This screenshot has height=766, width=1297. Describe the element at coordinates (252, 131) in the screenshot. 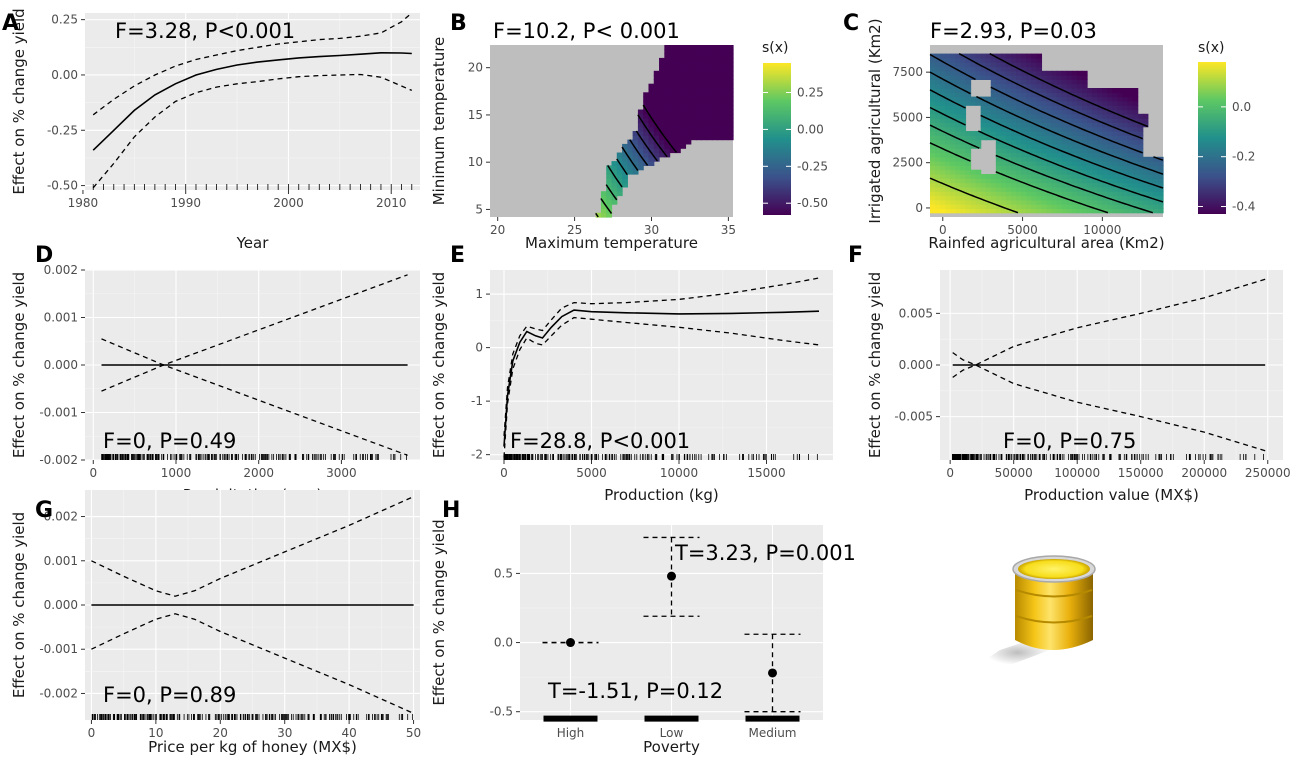

I see `confidence-band-lower` at that location.